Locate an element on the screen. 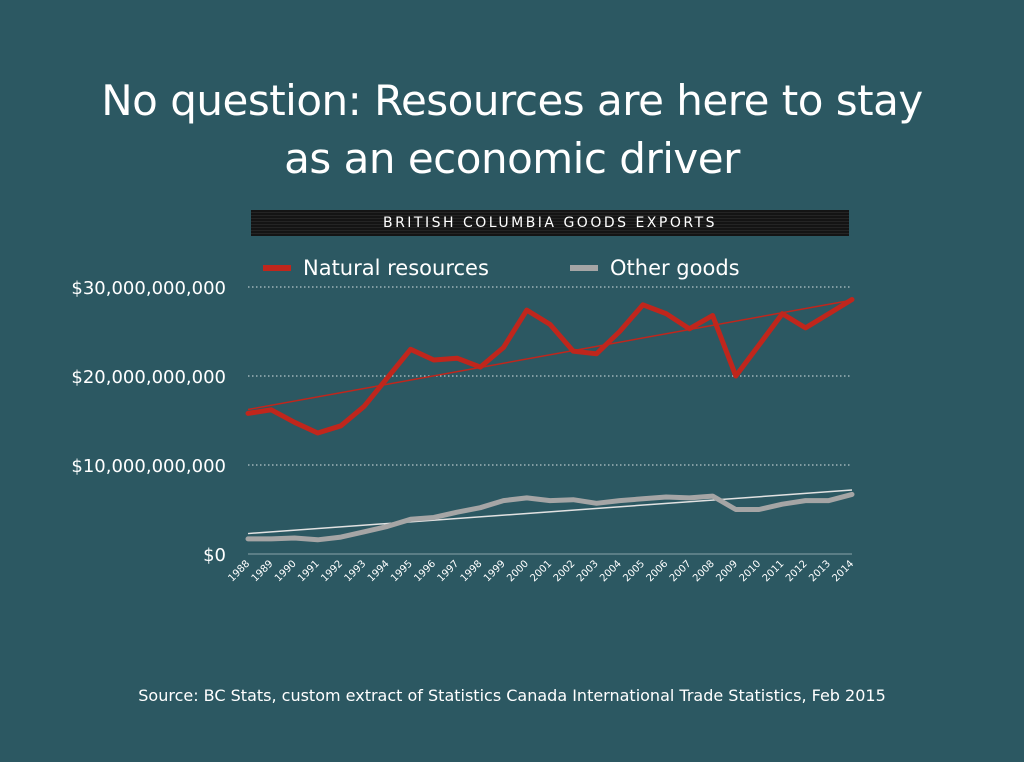 This screenshot has width=1024, height=762. x-tick-label: 2010 is located at coordinates (751, 571).